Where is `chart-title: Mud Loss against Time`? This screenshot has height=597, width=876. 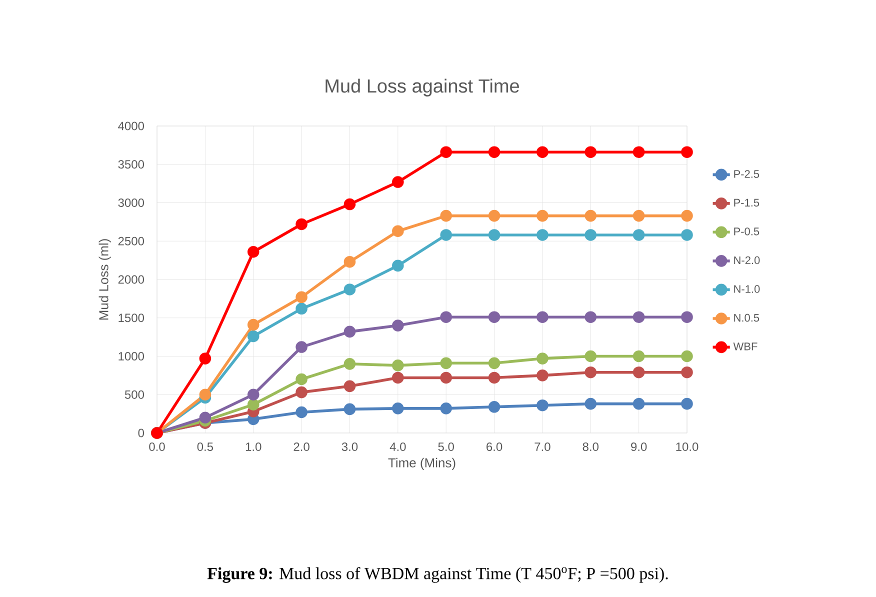
chart-title: Mud Loss against Time is located at coordinates (422, 87).